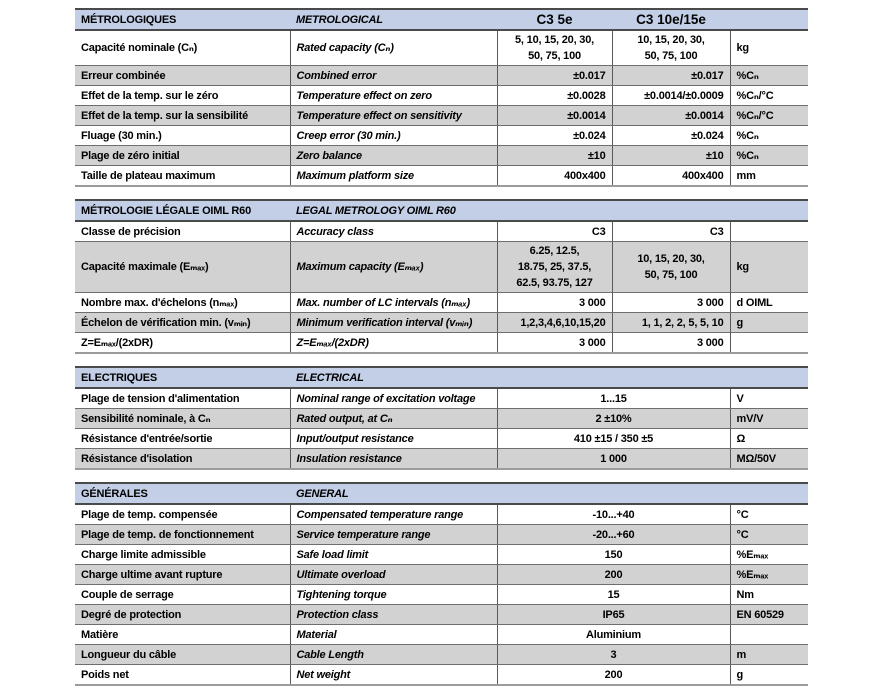  What do you see at coordinates (182, 211) in the screenshot?
I see `section-title-fr: MÉTROLOGIE LÉGALE OIML R60` at bounding box center [182, 211].